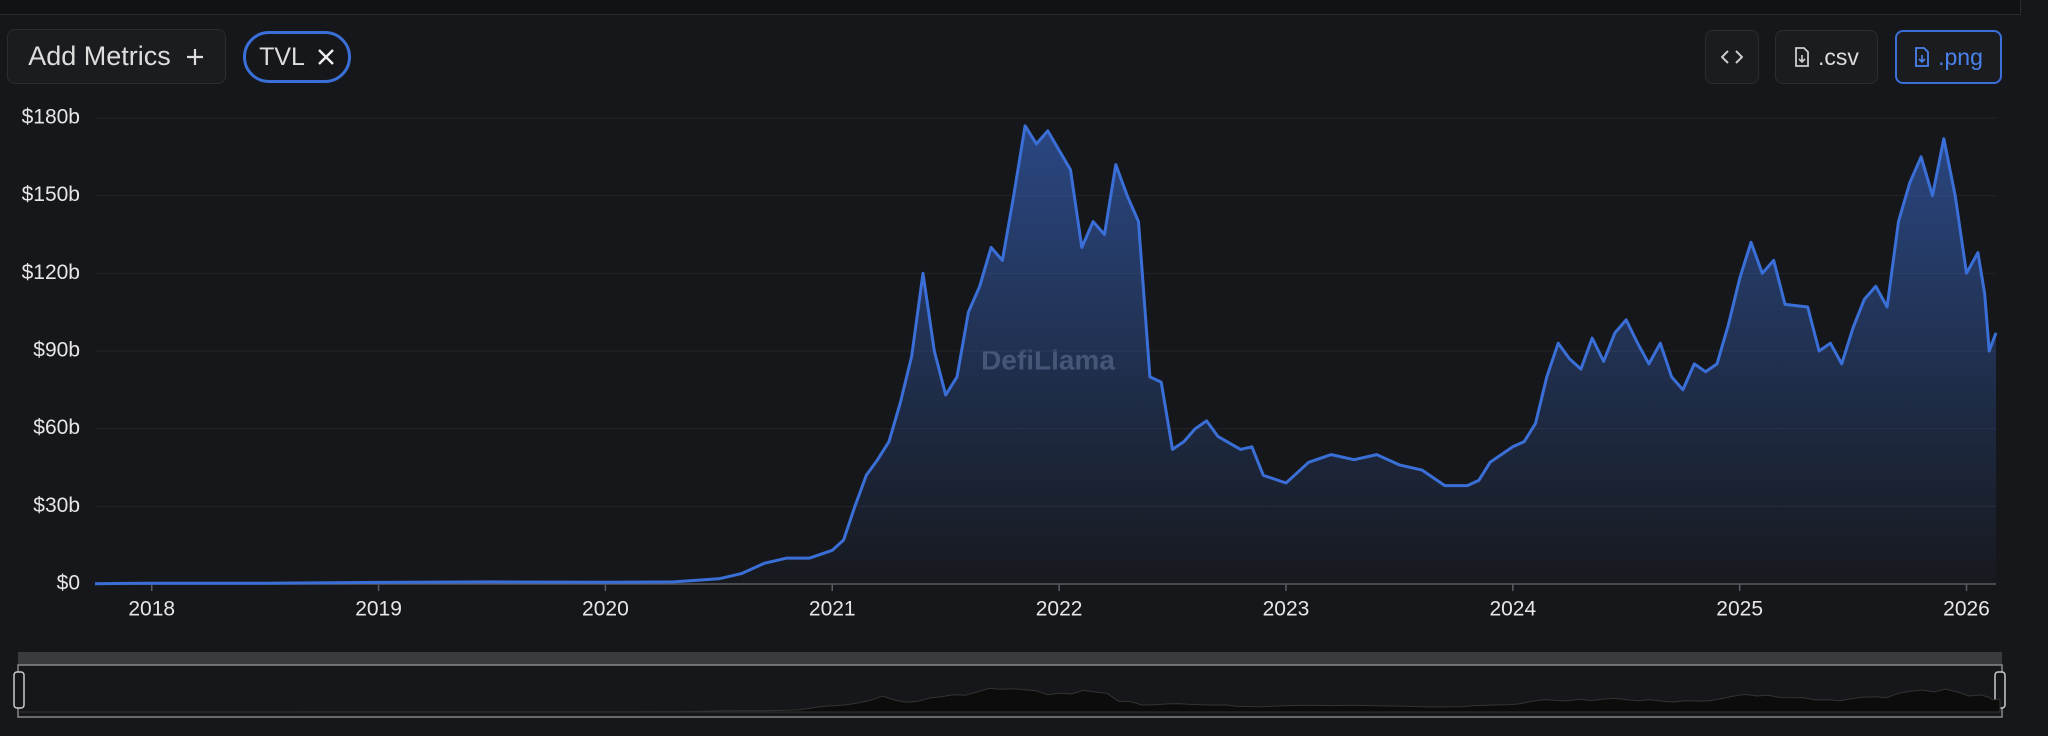  What do you see at coordinates (1512, 609) in the screenshot?
I see `x-tick-label: 2024` at bounding box center [1512, 609].